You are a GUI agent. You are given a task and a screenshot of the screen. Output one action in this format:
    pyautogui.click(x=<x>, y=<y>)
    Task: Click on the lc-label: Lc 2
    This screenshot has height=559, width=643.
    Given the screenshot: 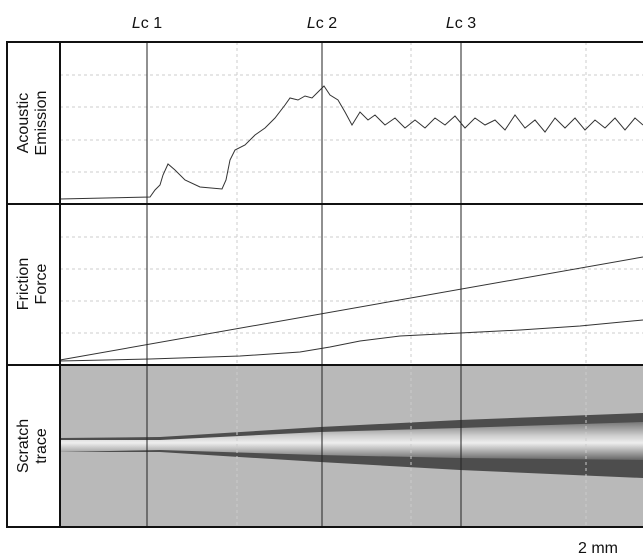 What is the action you would take?
    pyautogui.click(x=322, y=23)
    